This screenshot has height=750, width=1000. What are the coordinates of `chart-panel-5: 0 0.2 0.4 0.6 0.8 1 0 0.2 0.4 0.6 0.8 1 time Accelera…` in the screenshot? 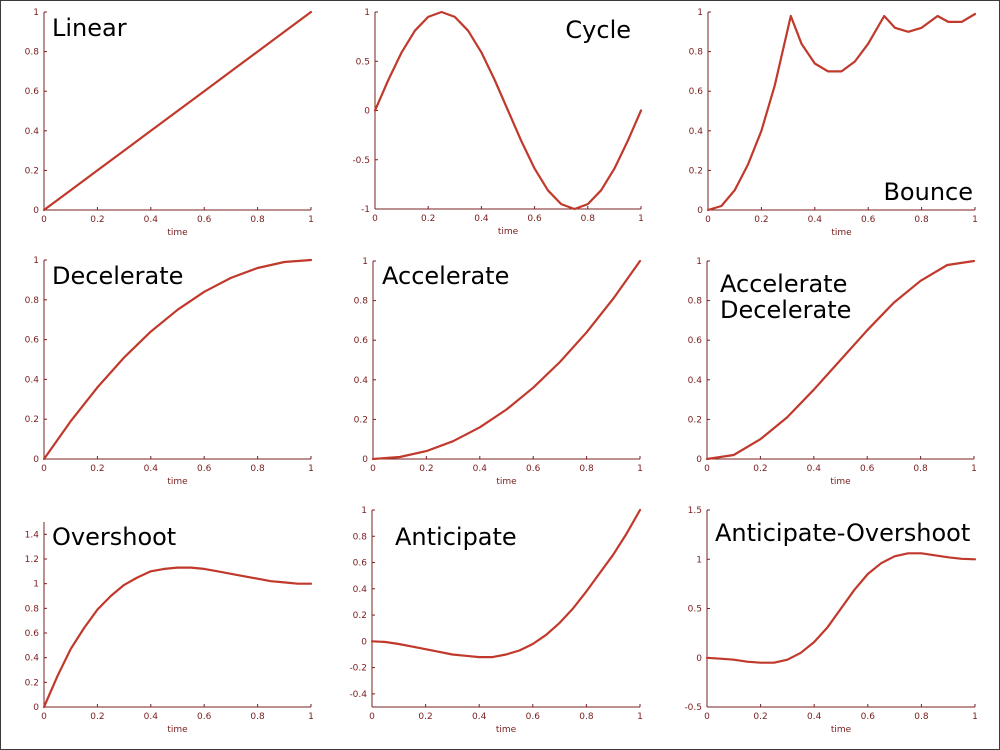 It's located at (498, 372).